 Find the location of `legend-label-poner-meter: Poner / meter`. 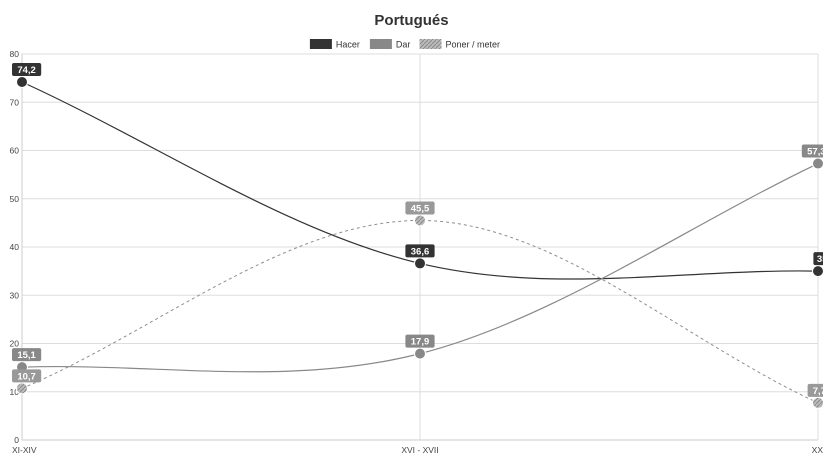

legend-label-poner-meter: Poner / meter is located at coordinates (473, 45).